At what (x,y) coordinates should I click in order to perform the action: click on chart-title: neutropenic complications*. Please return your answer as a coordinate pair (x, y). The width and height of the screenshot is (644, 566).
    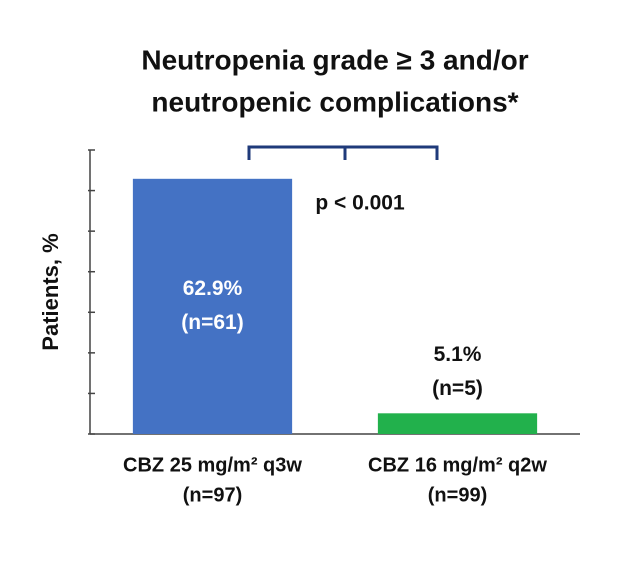
    Looking at the image, I should click on (334, 101).